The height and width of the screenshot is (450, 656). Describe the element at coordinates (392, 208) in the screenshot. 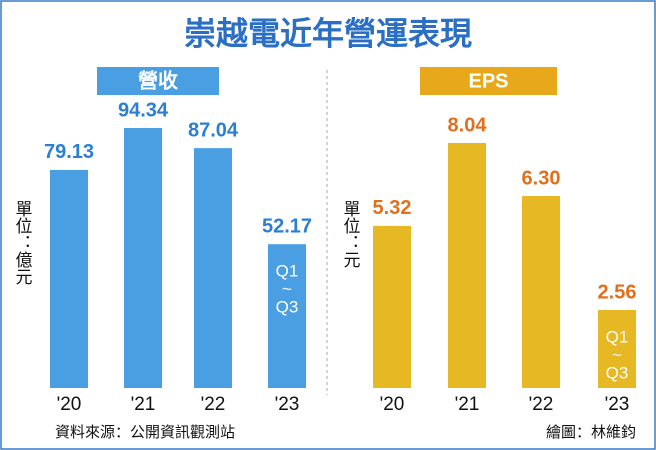

I see `value-label: 5.32` at that location.